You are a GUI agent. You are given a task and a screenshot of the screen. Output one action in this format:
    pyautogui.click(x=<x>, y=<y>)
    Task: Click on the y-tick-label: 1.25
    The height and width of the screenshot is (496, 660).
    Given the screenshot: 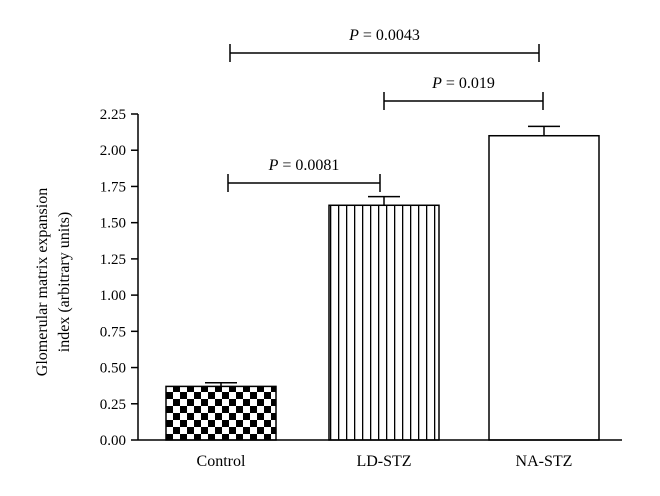 What is the action you would take?
    pyautogui.click(x=113, y=260)
    